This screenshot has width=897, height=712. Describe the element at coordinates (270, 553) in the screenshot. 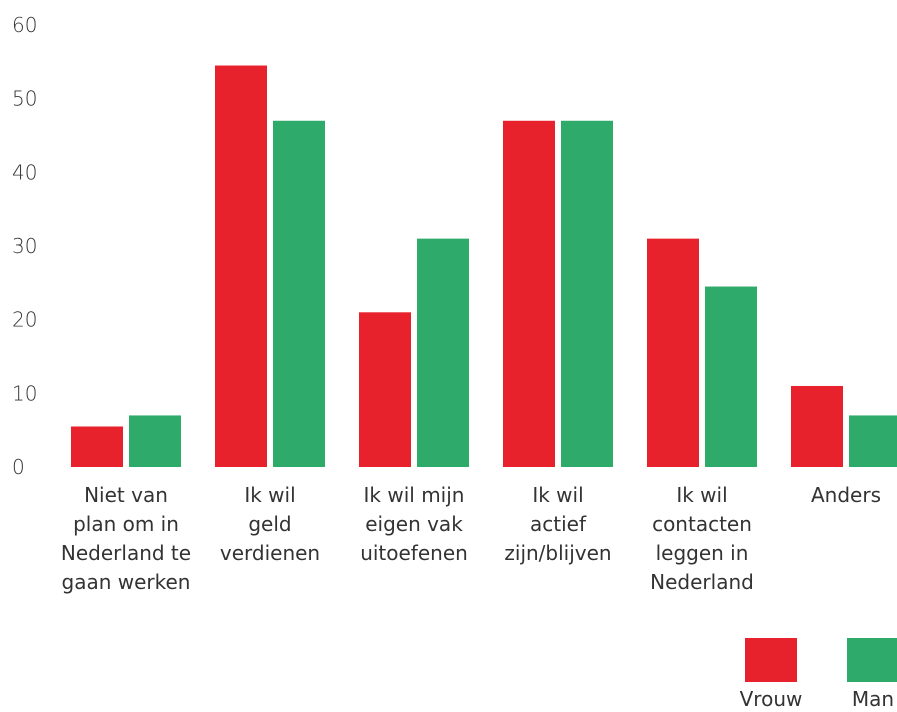

I see `category-label-line: verdienen` at that location.